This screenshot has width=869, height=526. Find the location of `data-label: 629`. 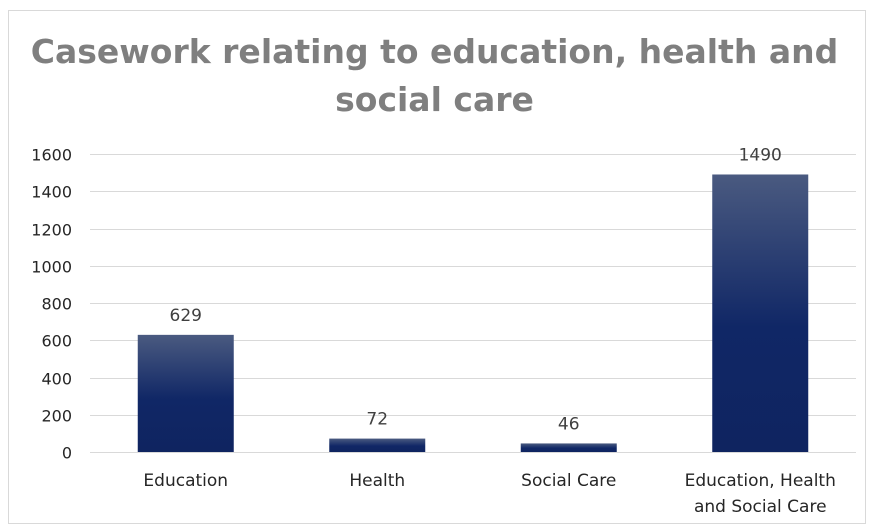

data-label: 629 is located at coordinates (186, 316).